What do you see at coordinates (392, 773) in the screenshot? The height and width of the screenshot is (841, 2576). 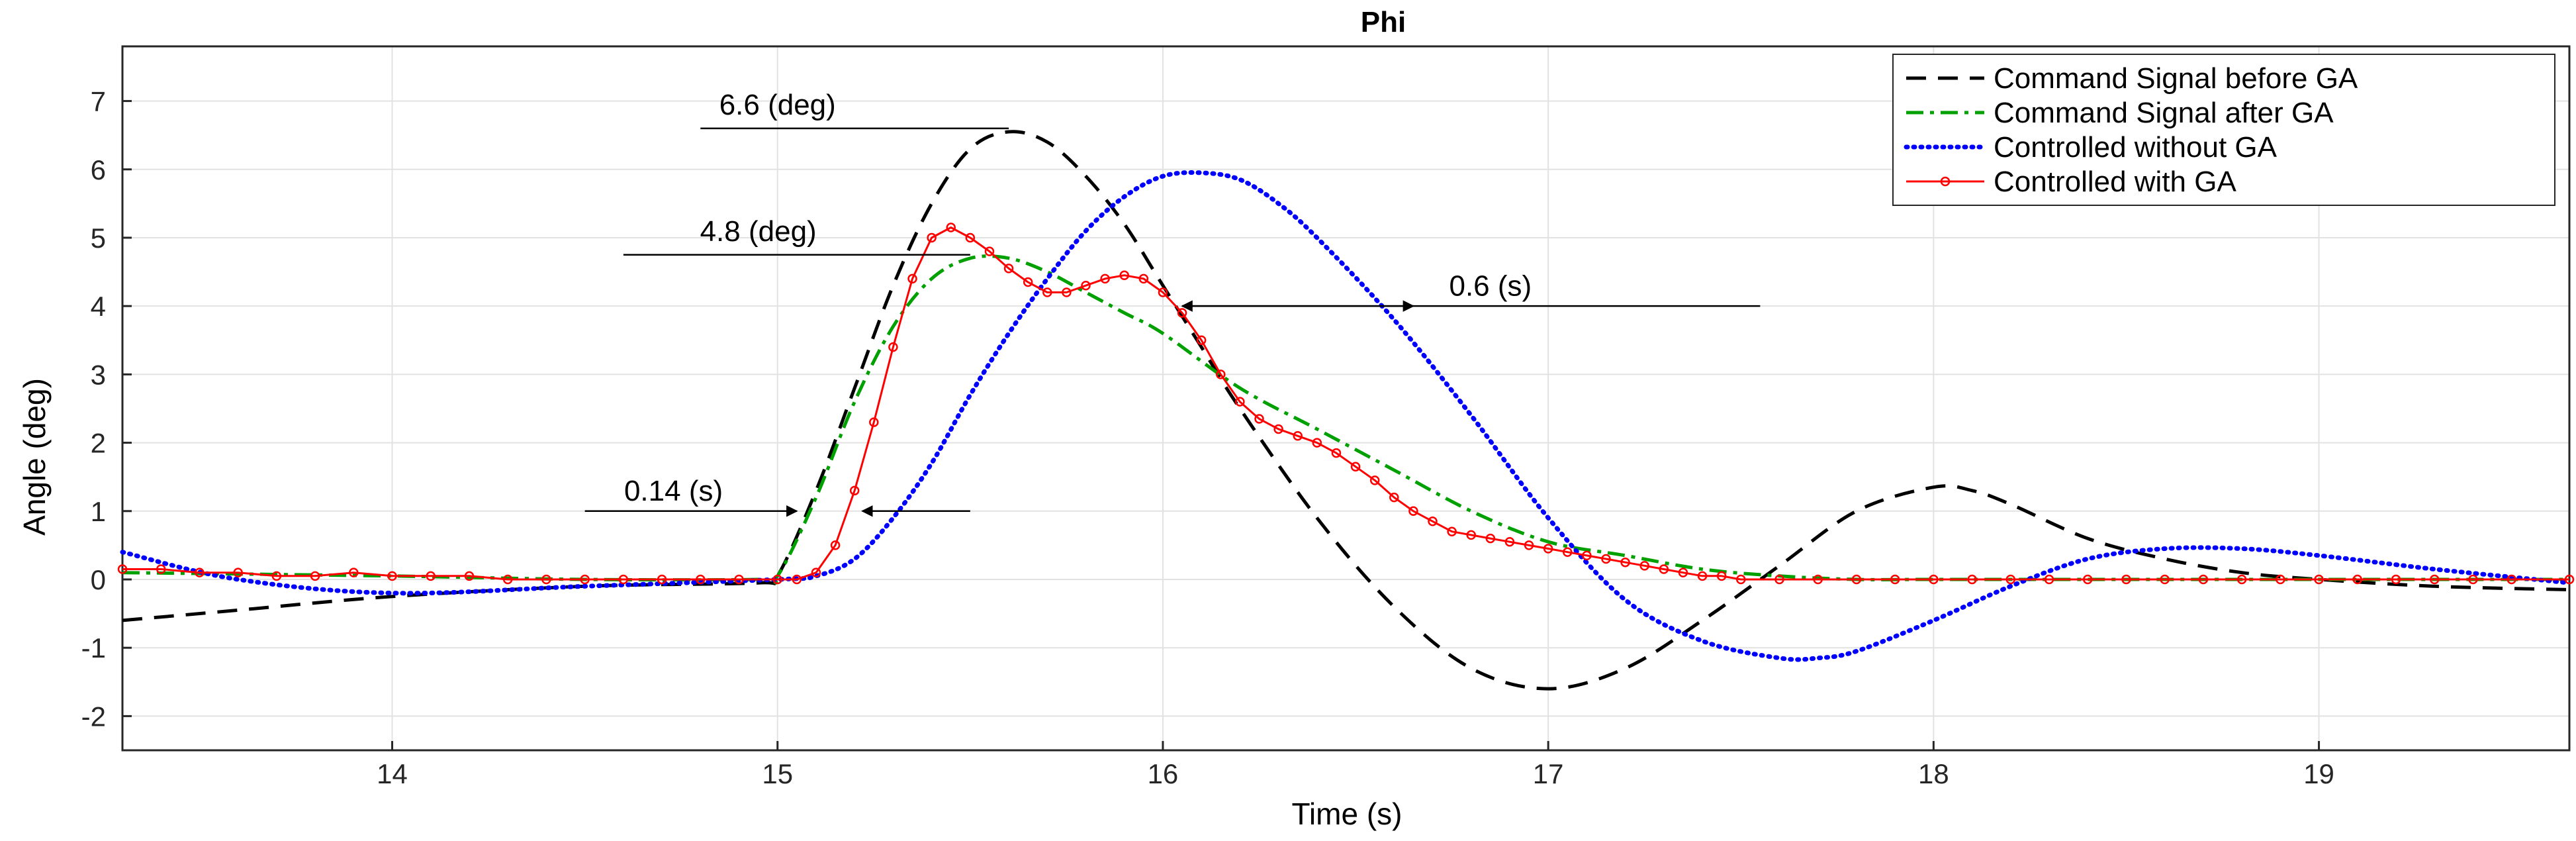 I see `x-tick-label: 14` at bounding box center [392, 773].